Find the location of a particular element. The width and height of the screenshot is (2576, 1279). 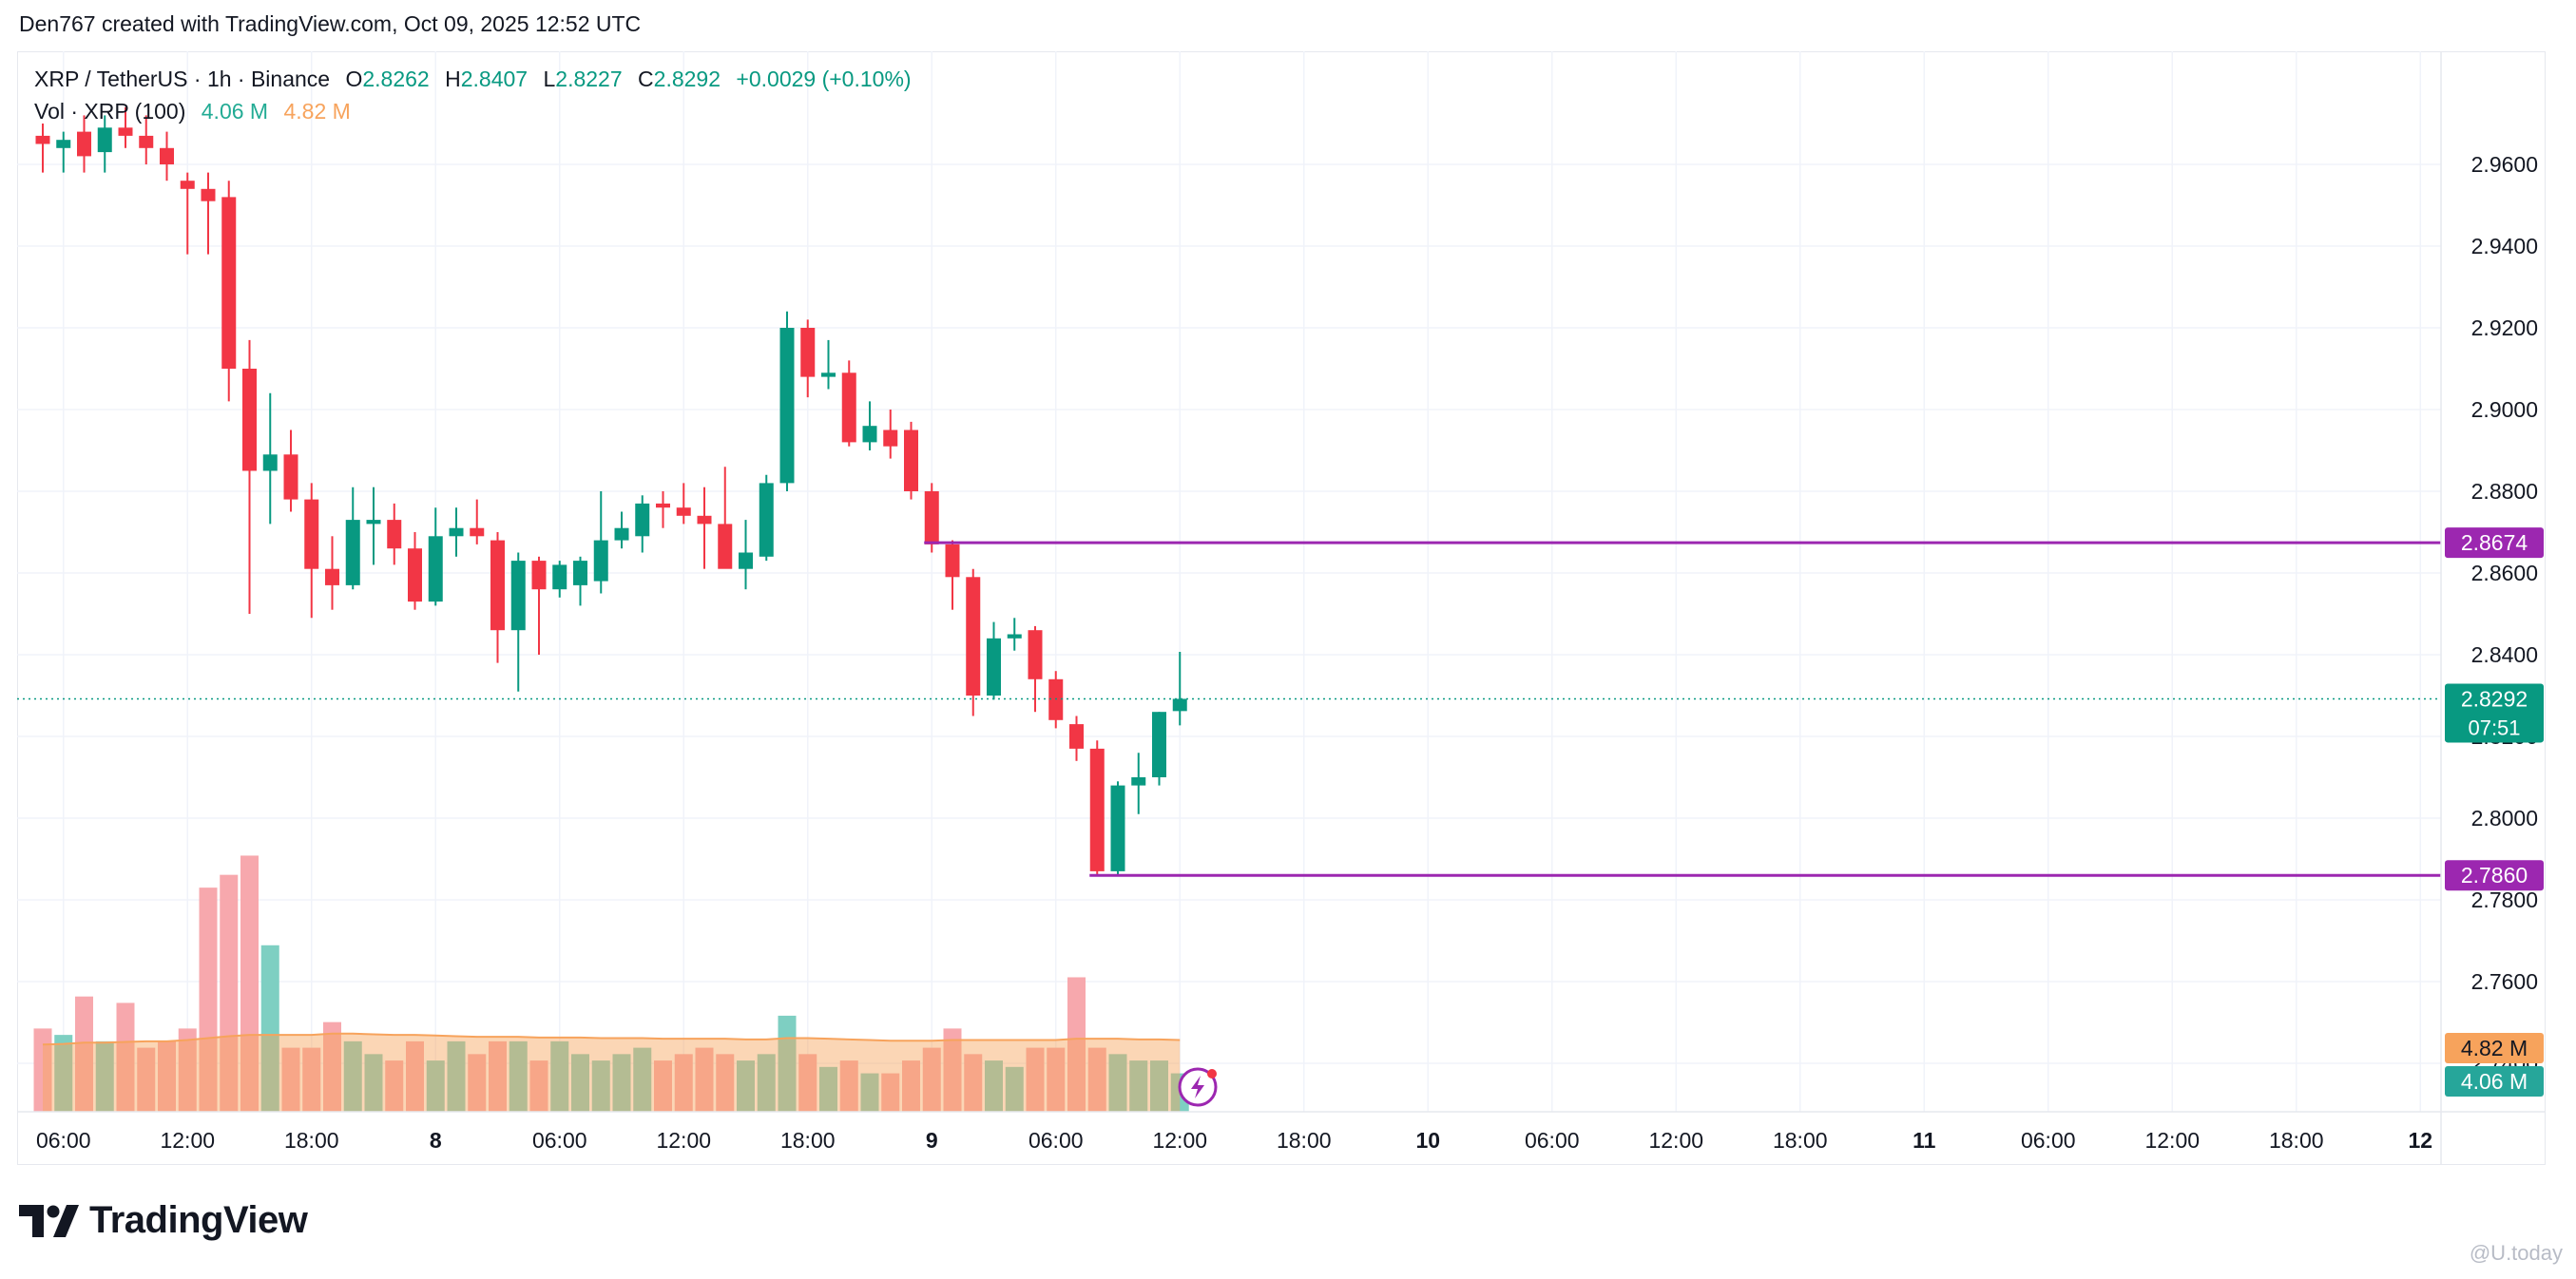

y-tick-label: 2.9600 is located at coordinates (2504, 165).